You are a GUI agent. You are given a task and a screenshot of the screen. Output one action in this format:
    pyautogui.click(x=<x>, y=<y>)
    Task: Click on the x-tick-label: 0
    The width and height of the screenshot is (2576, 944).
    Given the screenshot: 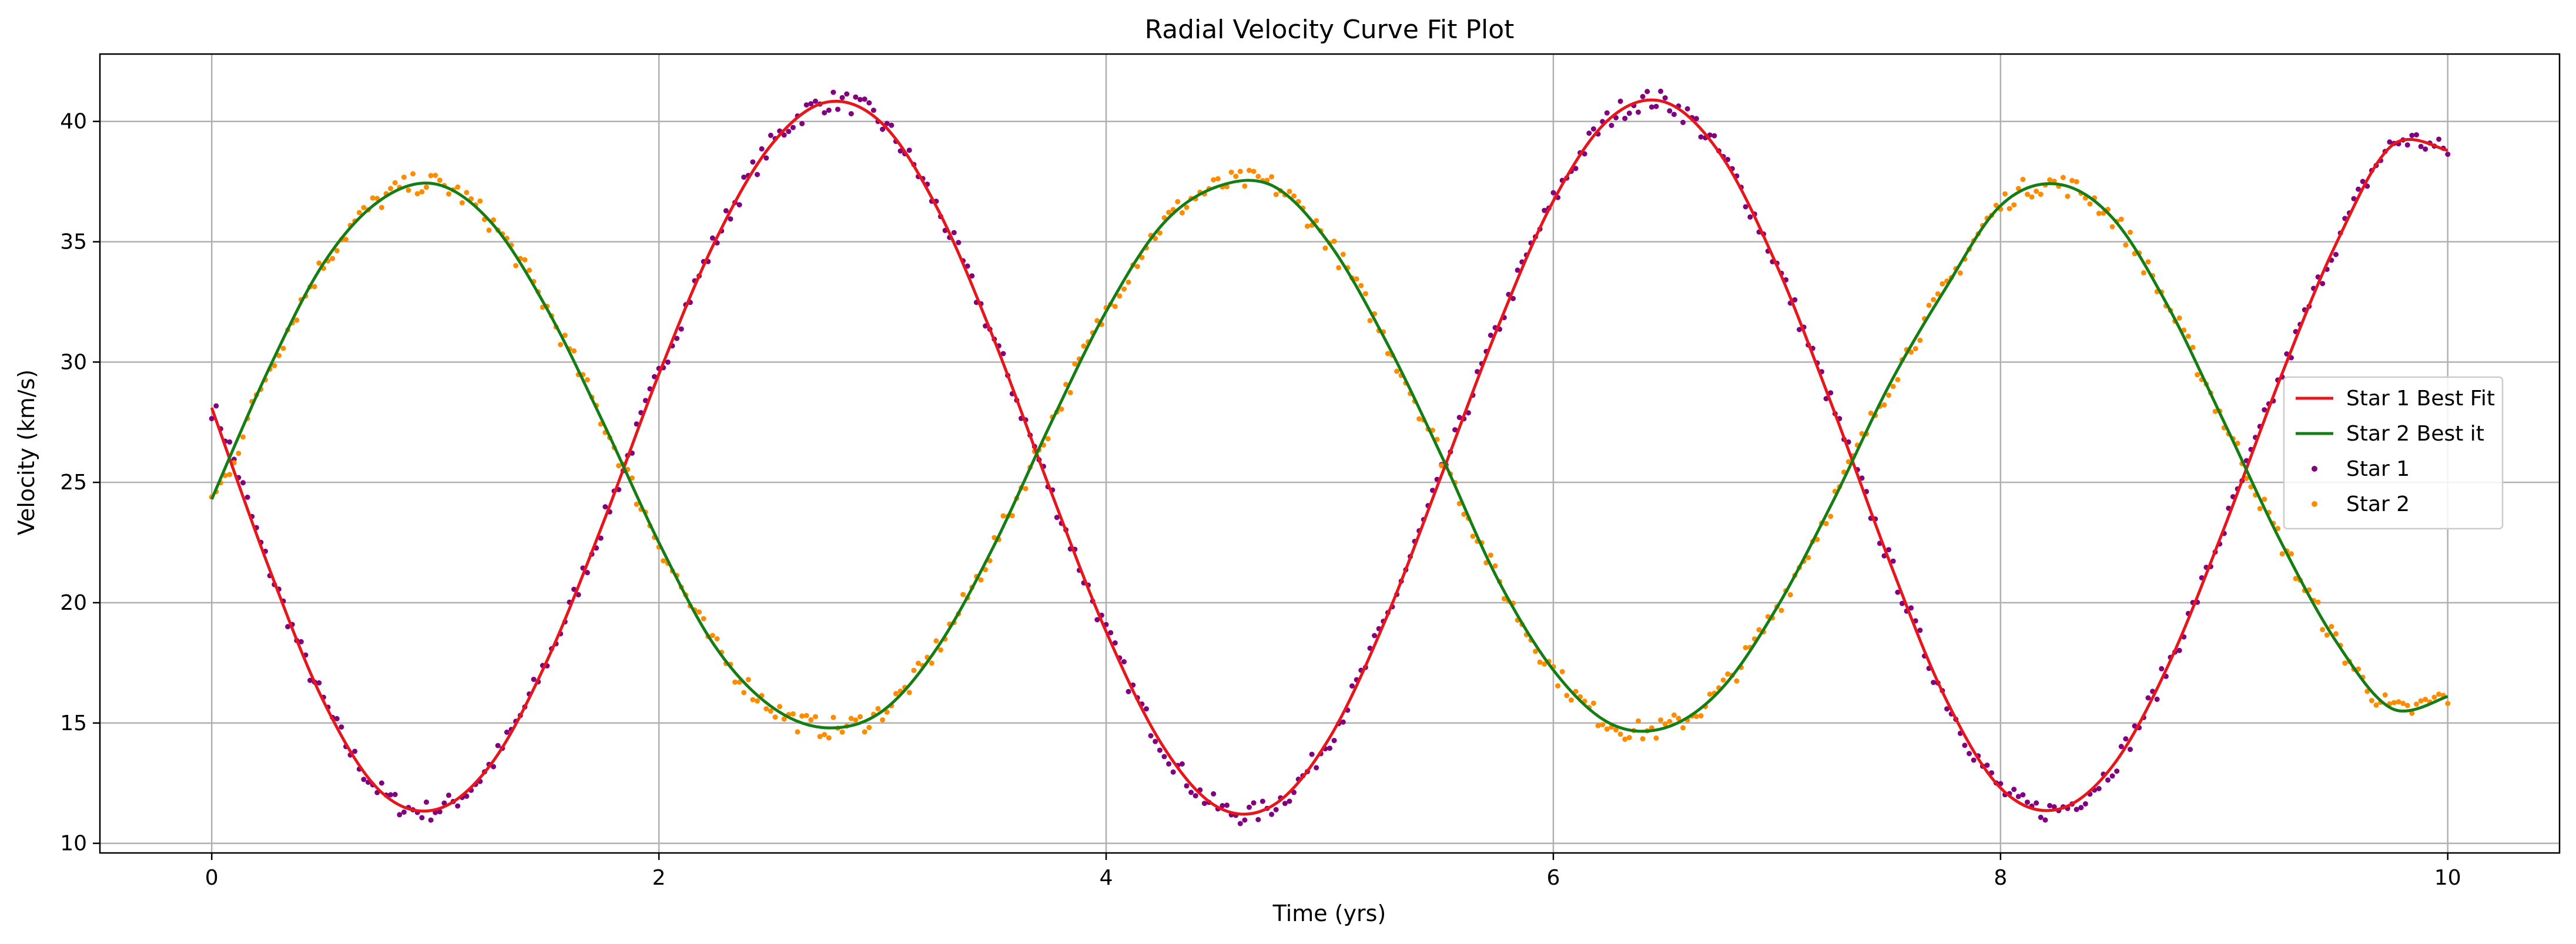 What is the action you would take?
    pyautogui.click(x=212, y=878)
    